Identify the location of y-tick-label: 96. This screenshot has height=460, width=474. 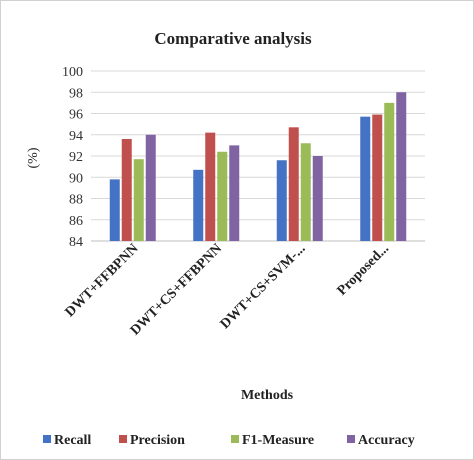
(76, 115).